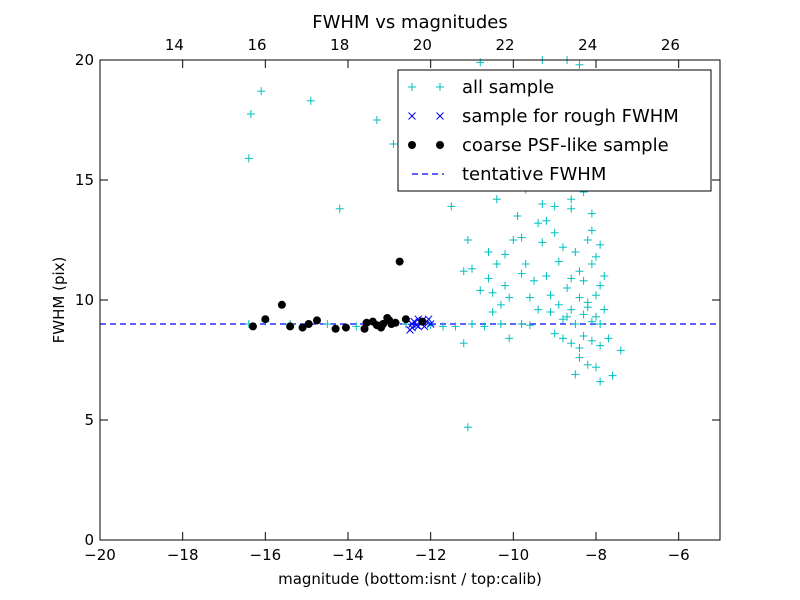  I want to click on legend-box, so click(554, 130).